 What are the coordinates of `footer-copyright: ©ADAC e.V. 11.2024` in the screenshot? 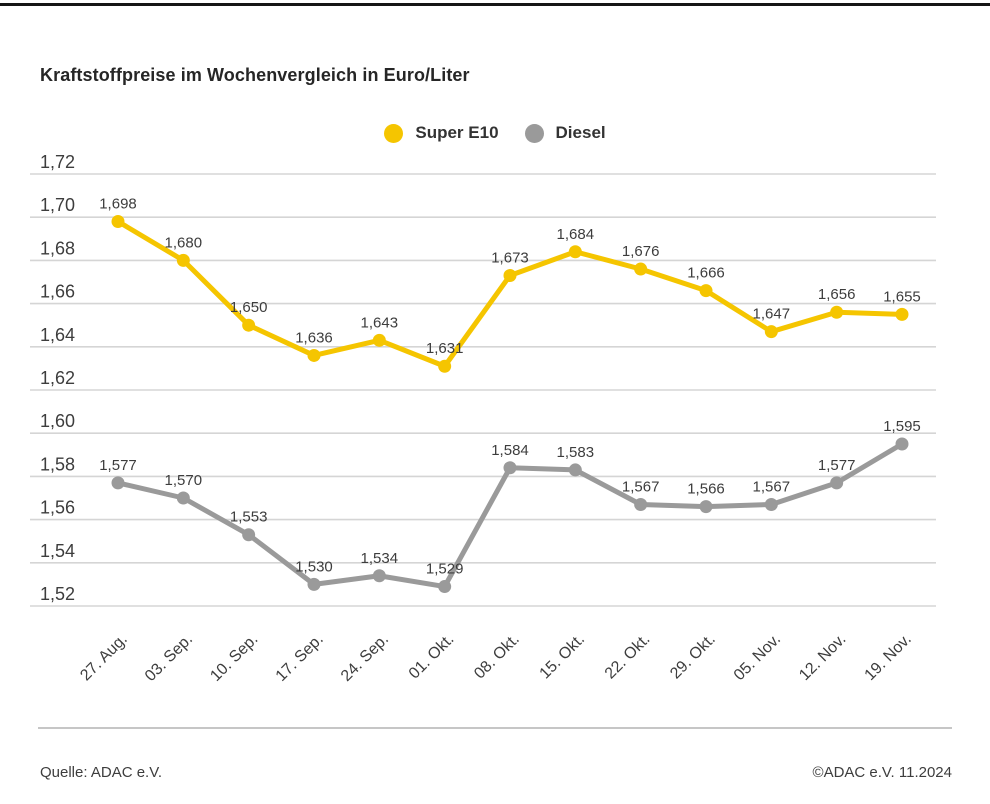 It's located at (882, 772).